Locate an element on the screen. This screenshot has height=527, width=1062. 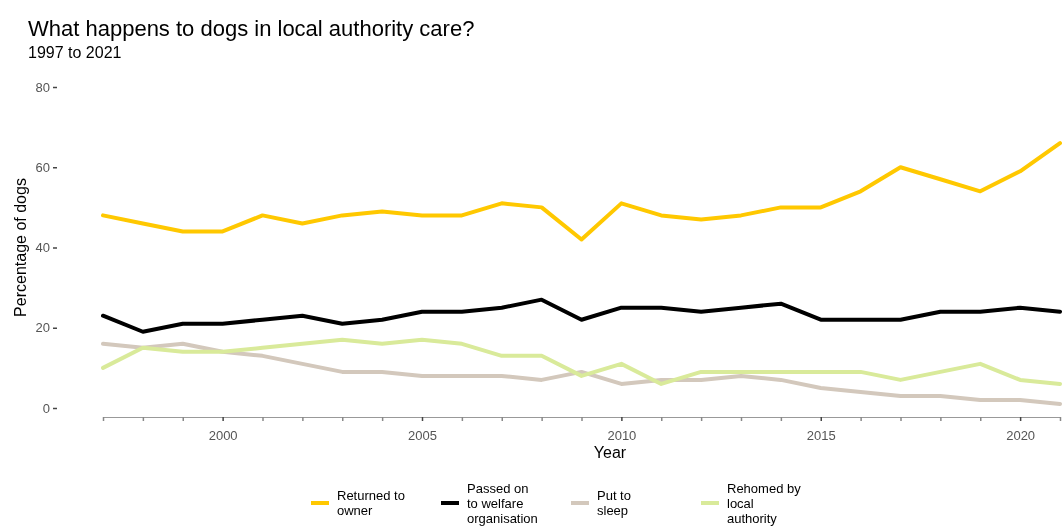
x-tick-label: 2010 is located at coordinates (622, 436).